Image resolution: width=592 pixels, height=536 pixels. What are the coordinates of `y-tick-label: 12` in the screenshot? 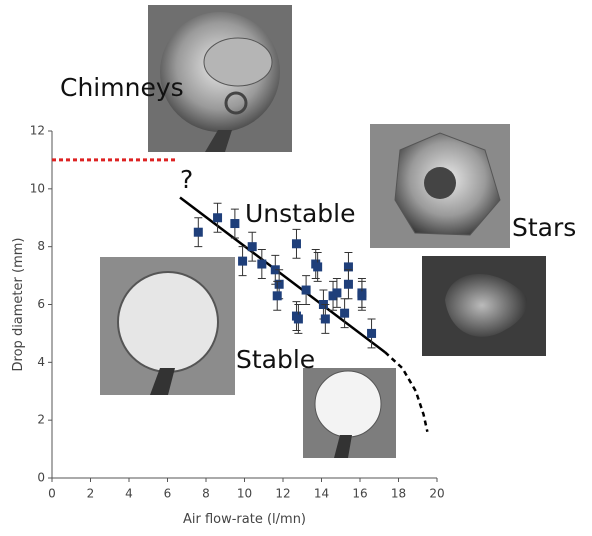 It's located at (37, 131).